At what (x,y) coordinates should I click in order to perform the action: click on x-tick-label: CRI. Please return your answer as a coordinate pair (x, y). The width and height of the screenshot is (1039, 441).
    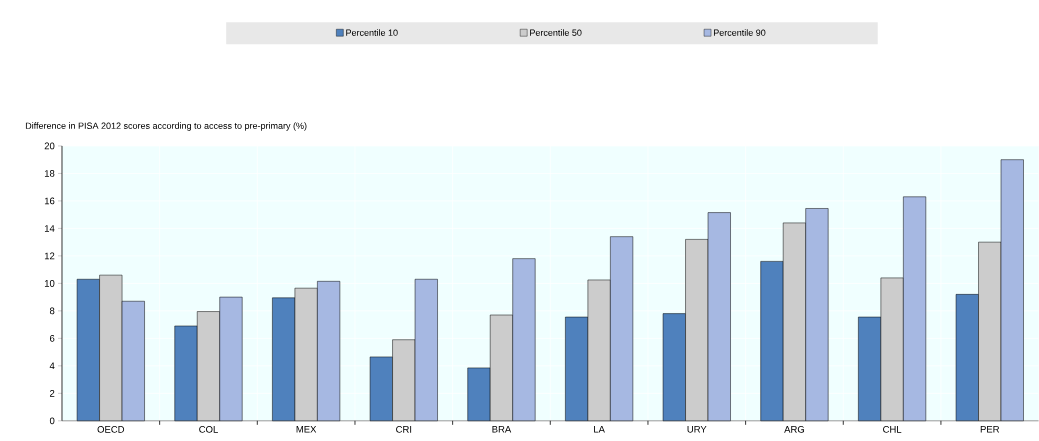
    Looking at the image, I should click on (404, 429).